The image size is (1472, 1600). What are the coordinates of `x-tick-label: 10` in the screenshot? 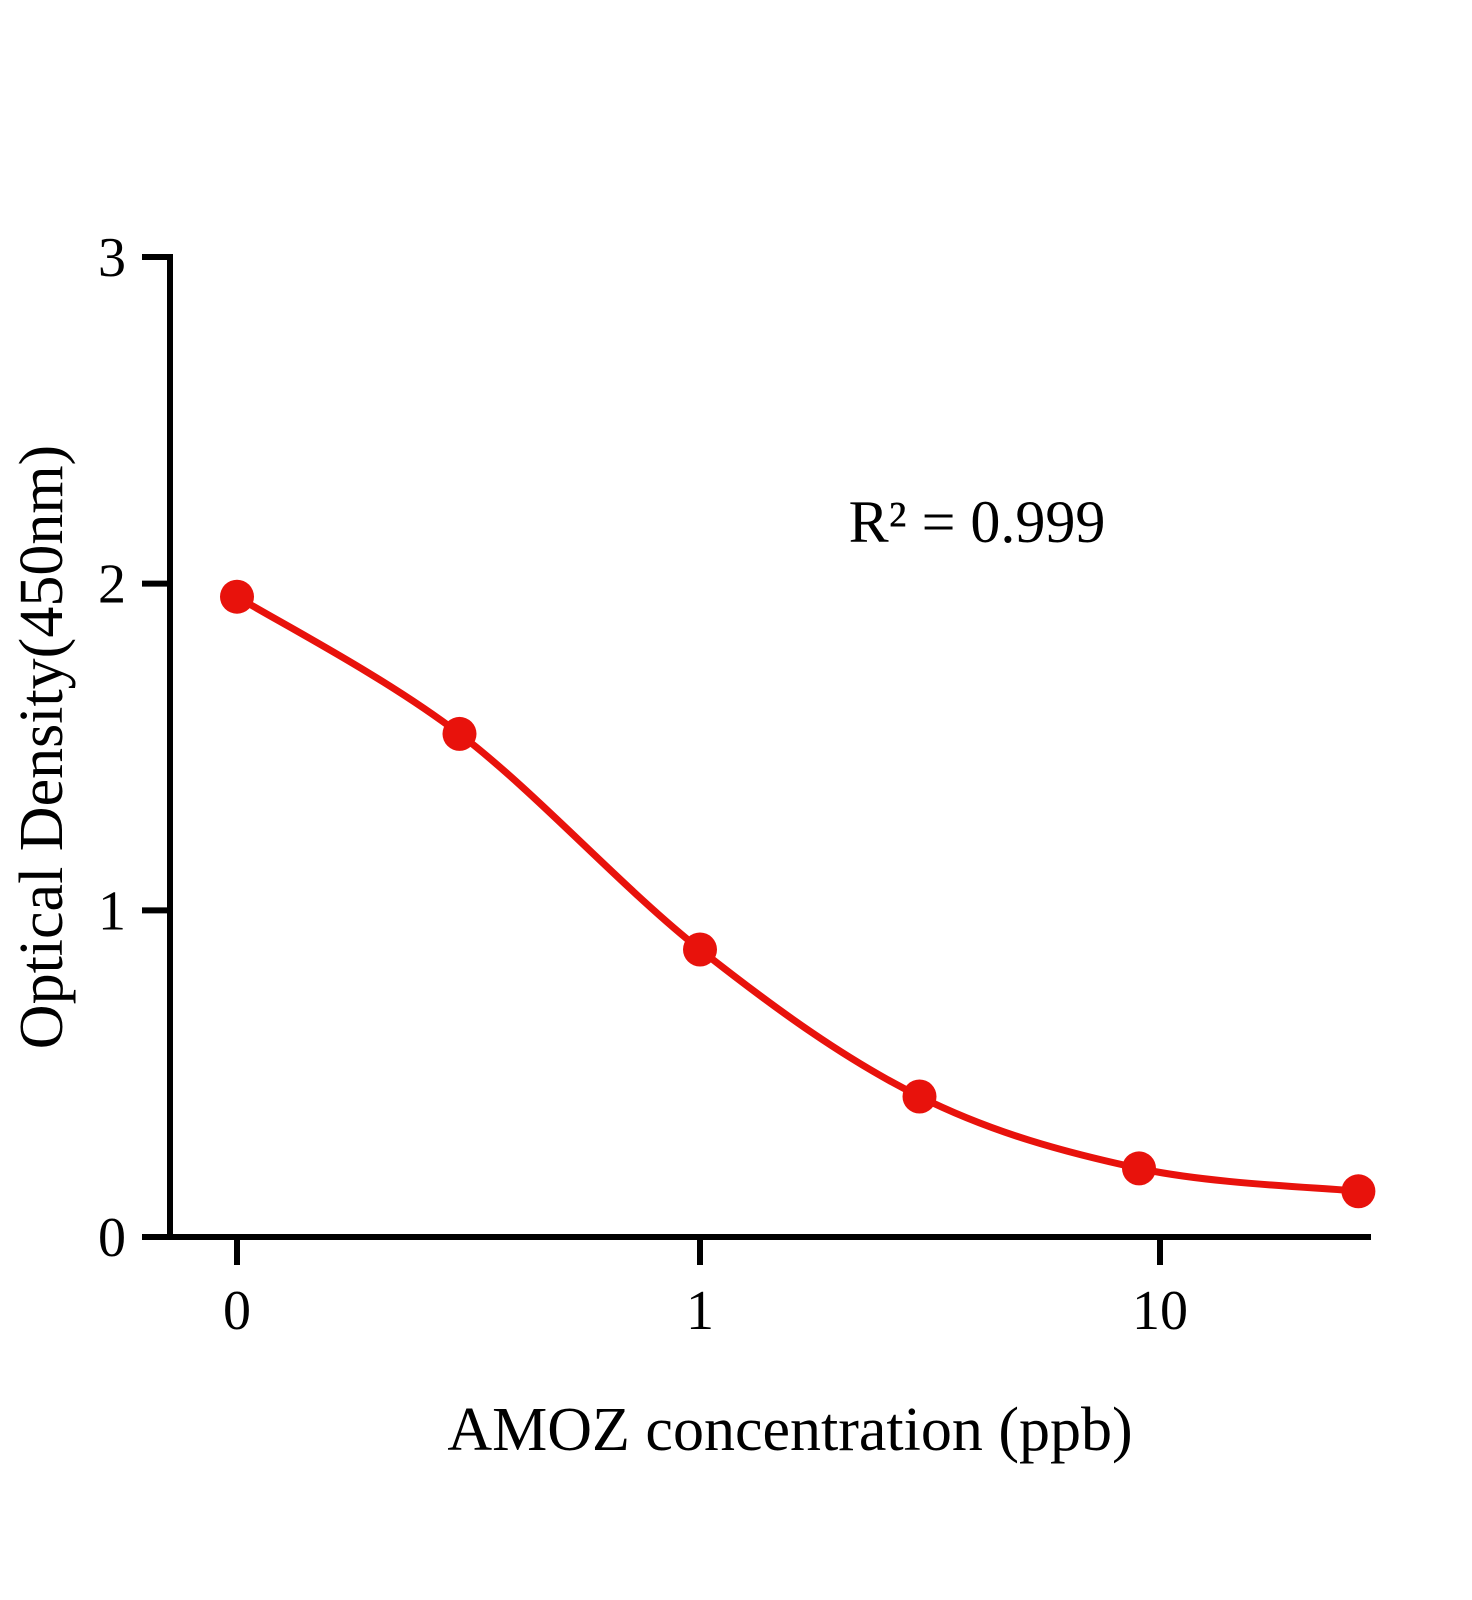 It's located at (1160, 1311).